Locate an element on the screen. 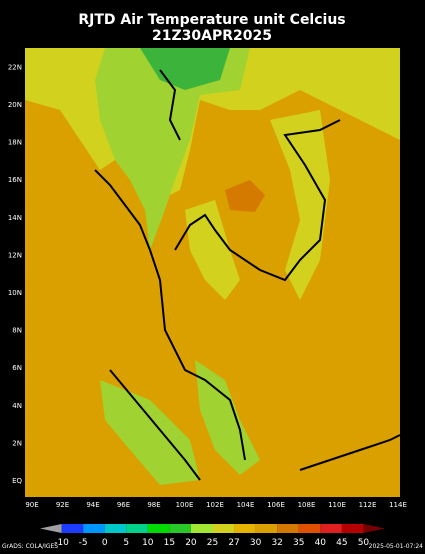 This screenshot has height=554, width=425. lat-label: 4N is located at coordinates (17, 406).